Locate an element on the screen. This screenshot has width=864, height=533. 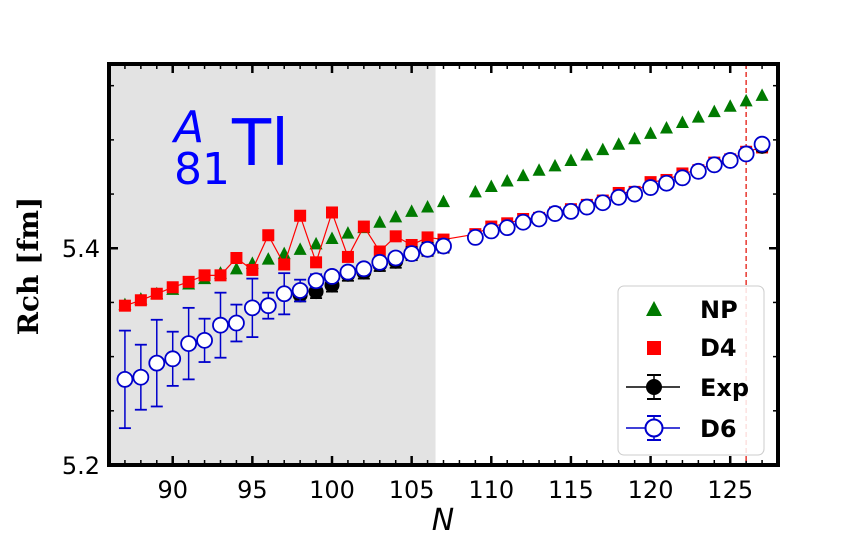
legend-marker-d4 is located at coordinates (654, 348).